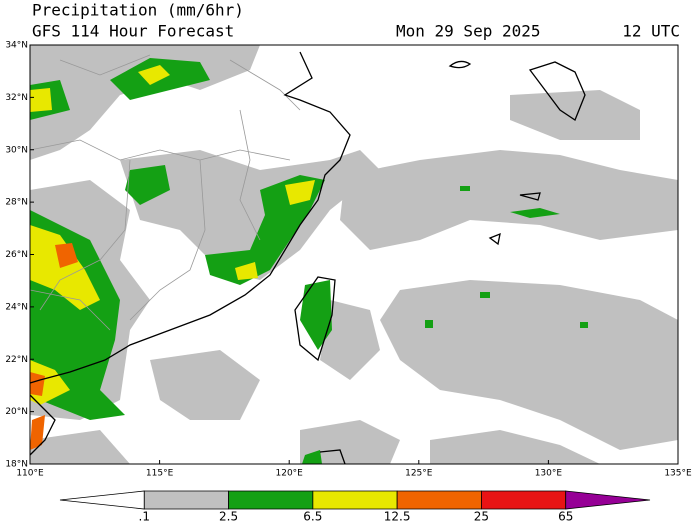 The image size is (700, 525). What do you see at coordinates (290, 474) in the screenshot?
I see `lon-label: 120°E` at bounding box center [290, 474].